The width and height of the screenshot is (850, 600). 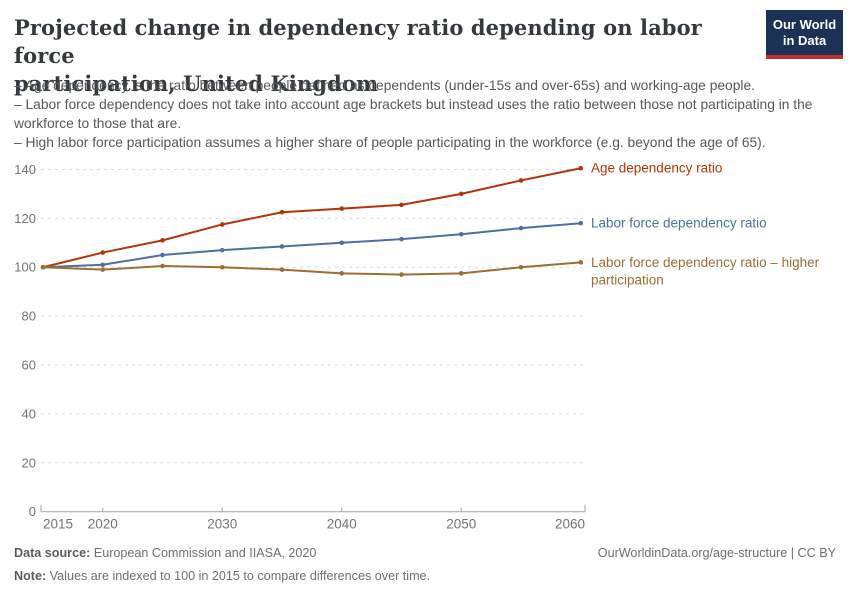 What do you see at coordinates (705, 262) in the screenshot?
I see `series-label-2: Labor force dependency ratio – higher` at bounding box center [705, 262].